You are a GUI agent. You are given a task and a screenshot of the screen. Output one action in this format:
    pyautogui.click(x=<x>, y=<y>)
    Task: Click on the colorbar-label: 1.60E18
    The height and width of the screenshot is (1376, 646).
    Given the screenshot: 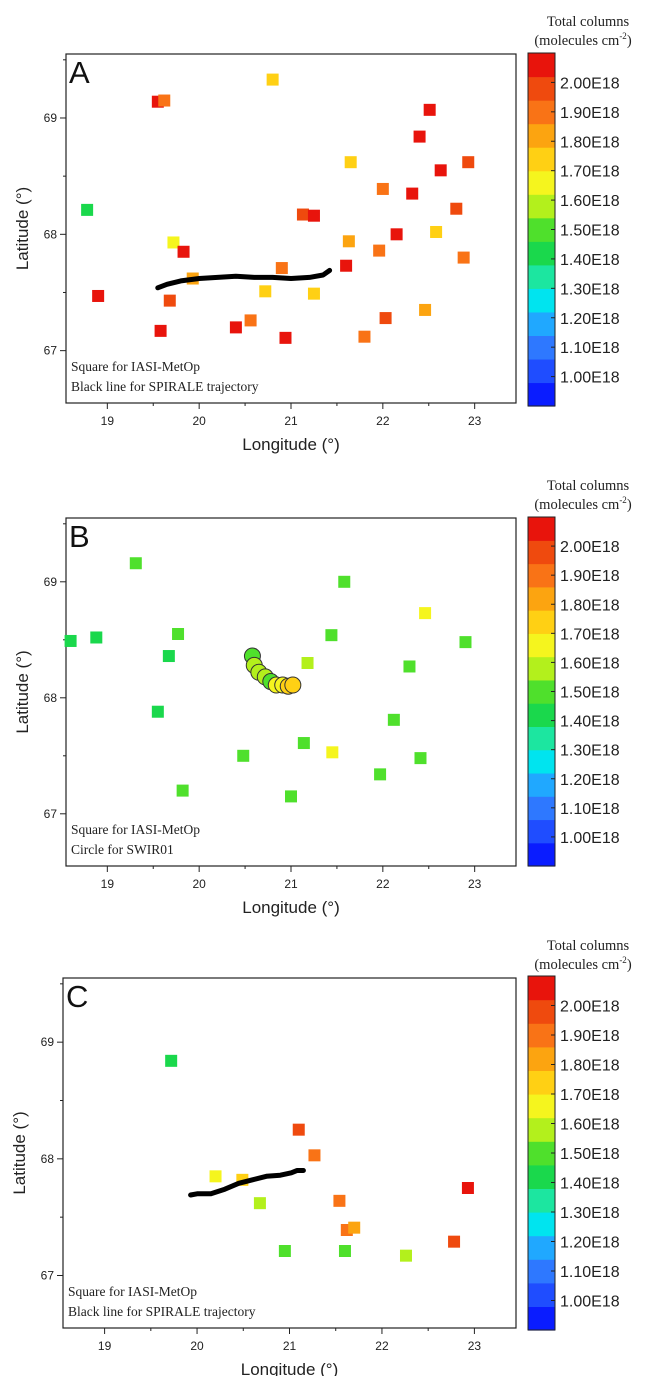 What is the action you would take?
    pyautogui.click(x=590, y=201)
    